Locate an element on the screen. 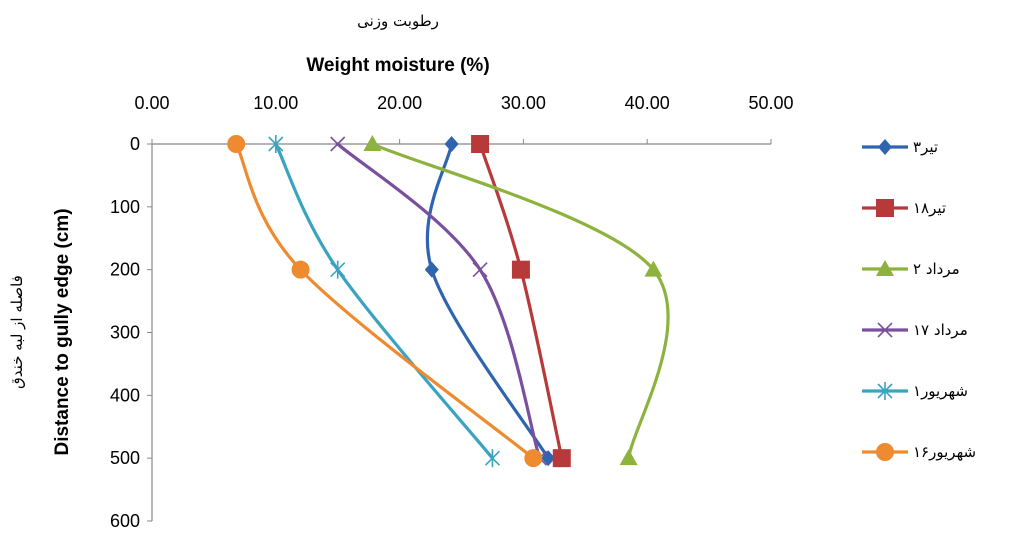 Image resolution: width=1028 pixels, height=533 pixels. legend-item: ۲ مرداد is located at coordinates (911, 269).